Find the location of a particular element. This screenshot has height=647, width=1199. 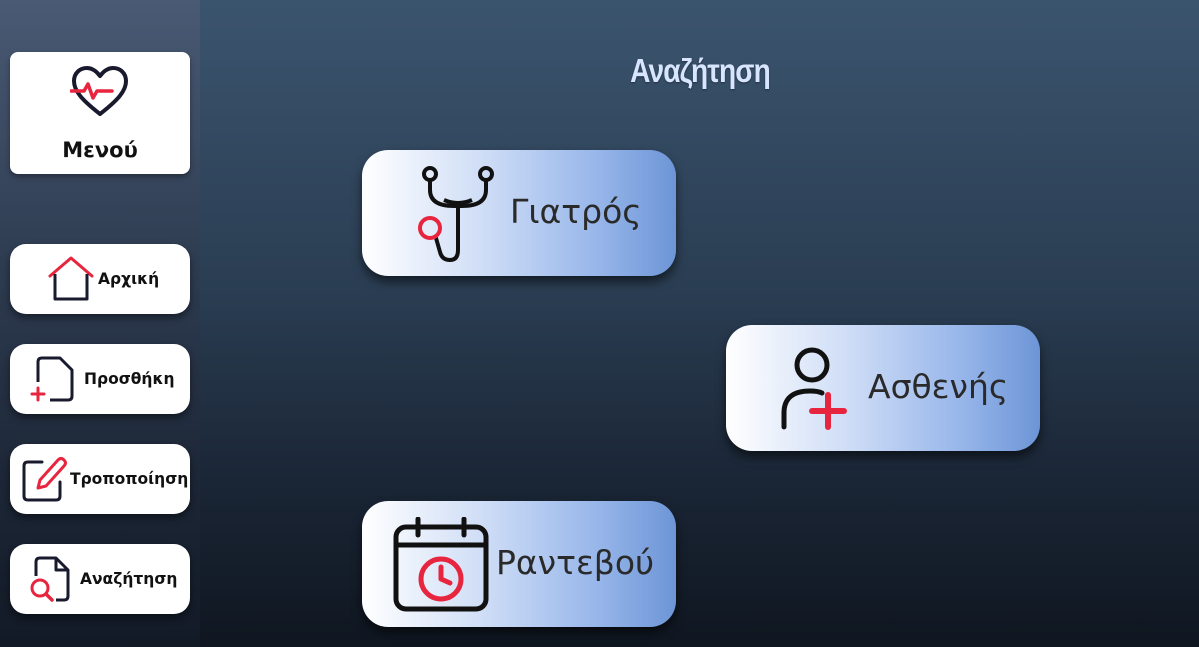

nav-home-label: Αρχική is located at coordinates (129, 279).